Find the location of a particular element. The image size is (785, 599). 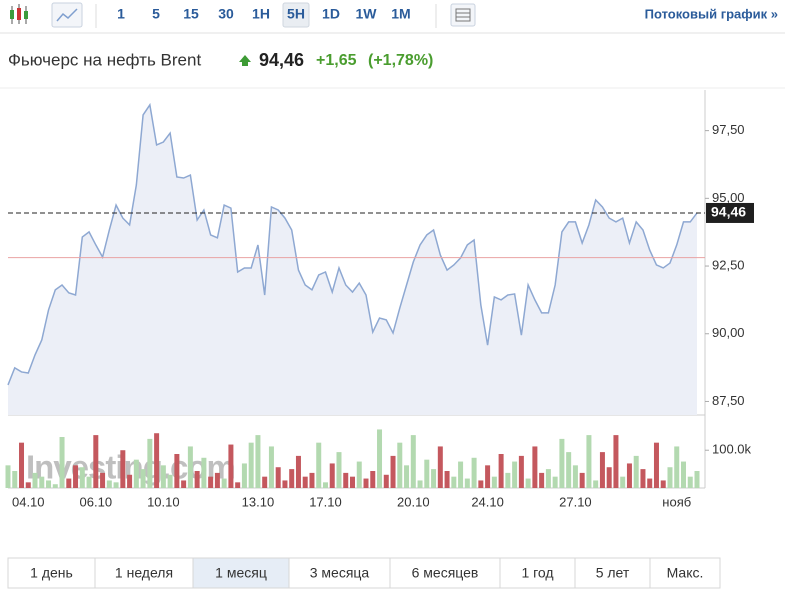

range-button-label: 5 лет is located at coordinates (613, 573).